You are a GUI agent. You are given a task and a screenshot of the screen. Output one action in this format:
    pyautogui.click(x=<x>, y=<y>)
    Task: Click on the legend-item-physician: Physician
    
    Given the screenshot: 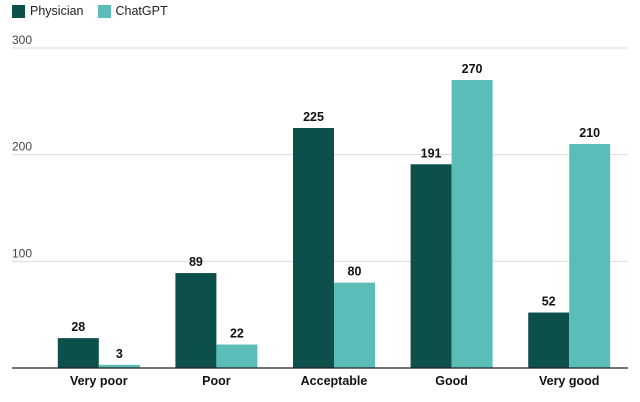 What is the action you would take?
    pyautogui.click(x=48, y=11)
    